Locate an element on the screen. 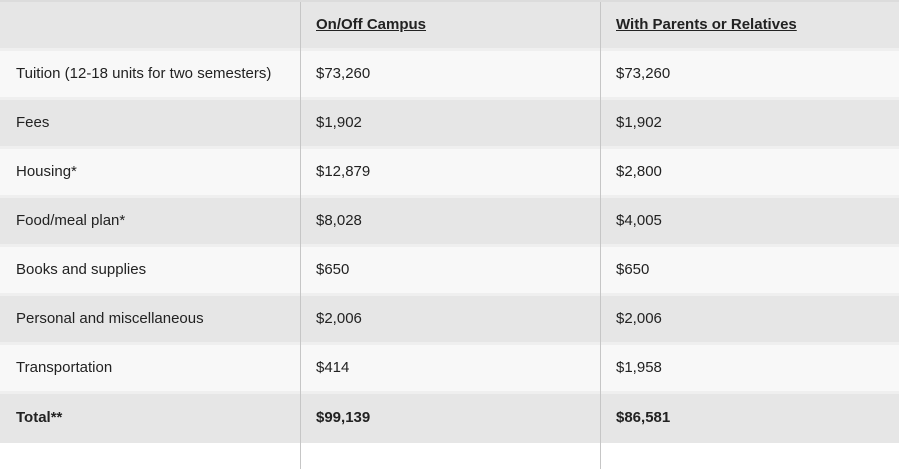 This screenshot has width=899, height=469. value-with-parents: $4,005 is located at coordinates (749, 222).